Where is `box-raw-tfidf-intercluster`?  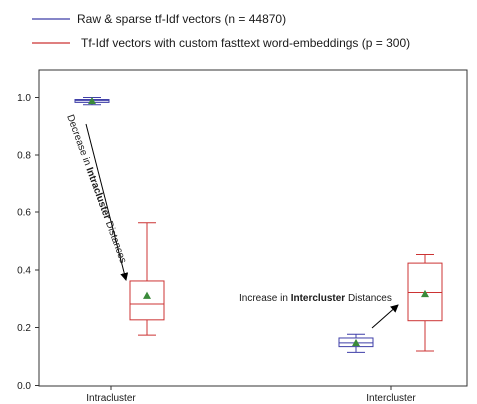
box-raw-tfidf-intercluster is located at coordinates (356, 343).